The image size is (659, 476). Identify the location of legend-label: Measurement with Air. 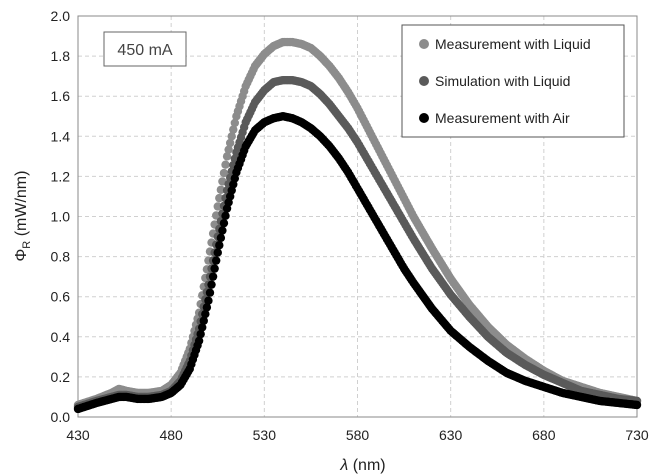
(502, 118).